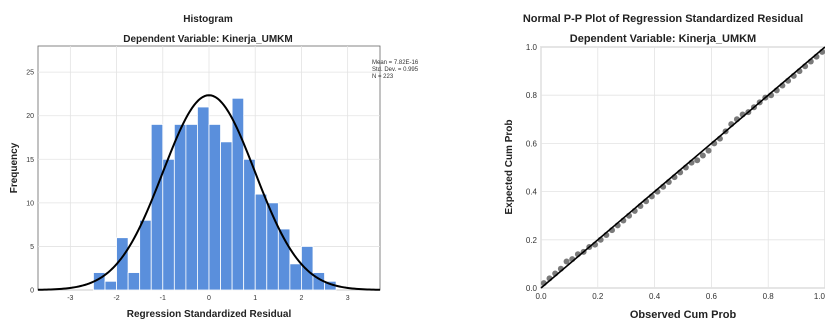  Describe the element at coordinates (30, 116) in the screenshot. I see `y-tick-label: 20` at that location.